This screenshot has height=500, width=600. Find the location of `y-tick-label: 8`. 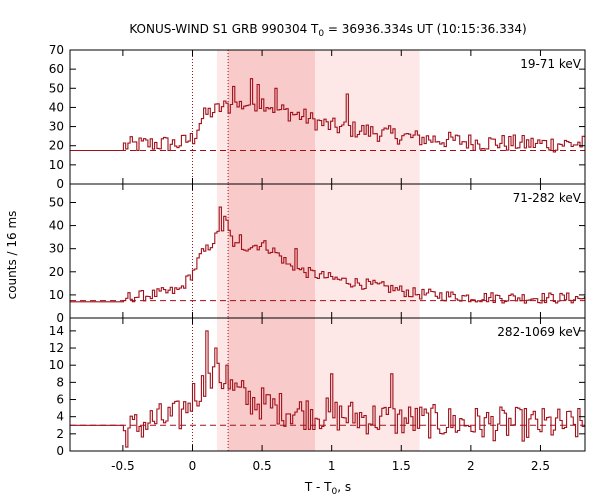

y-tick-label: 8 is located at coordinates (60, 382).